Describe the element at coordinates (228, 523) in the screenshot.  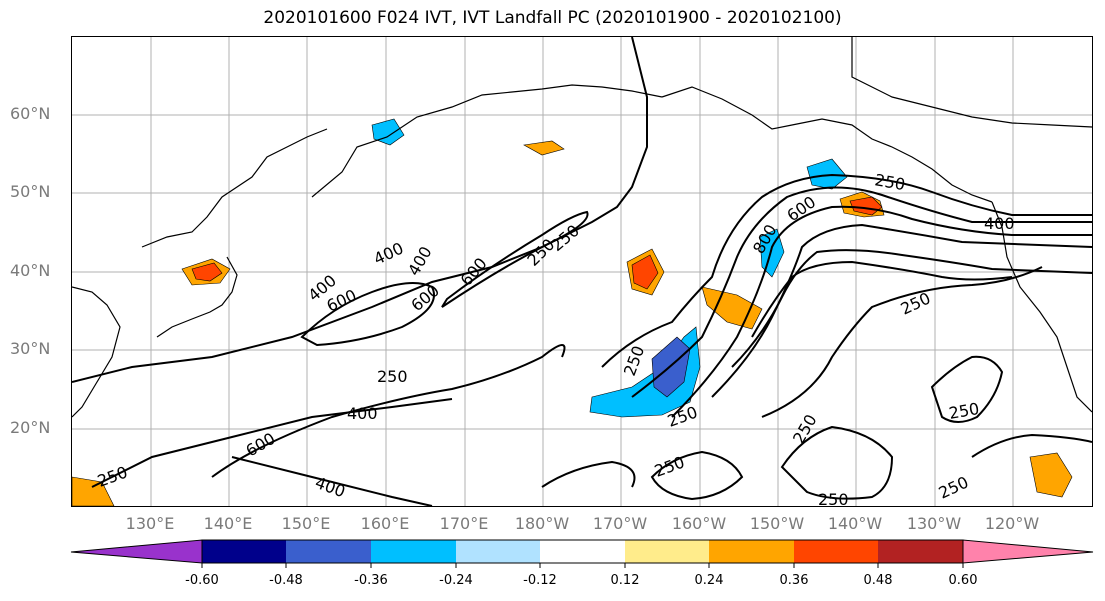
I see `lon-label-140e: 140°E` at that location.